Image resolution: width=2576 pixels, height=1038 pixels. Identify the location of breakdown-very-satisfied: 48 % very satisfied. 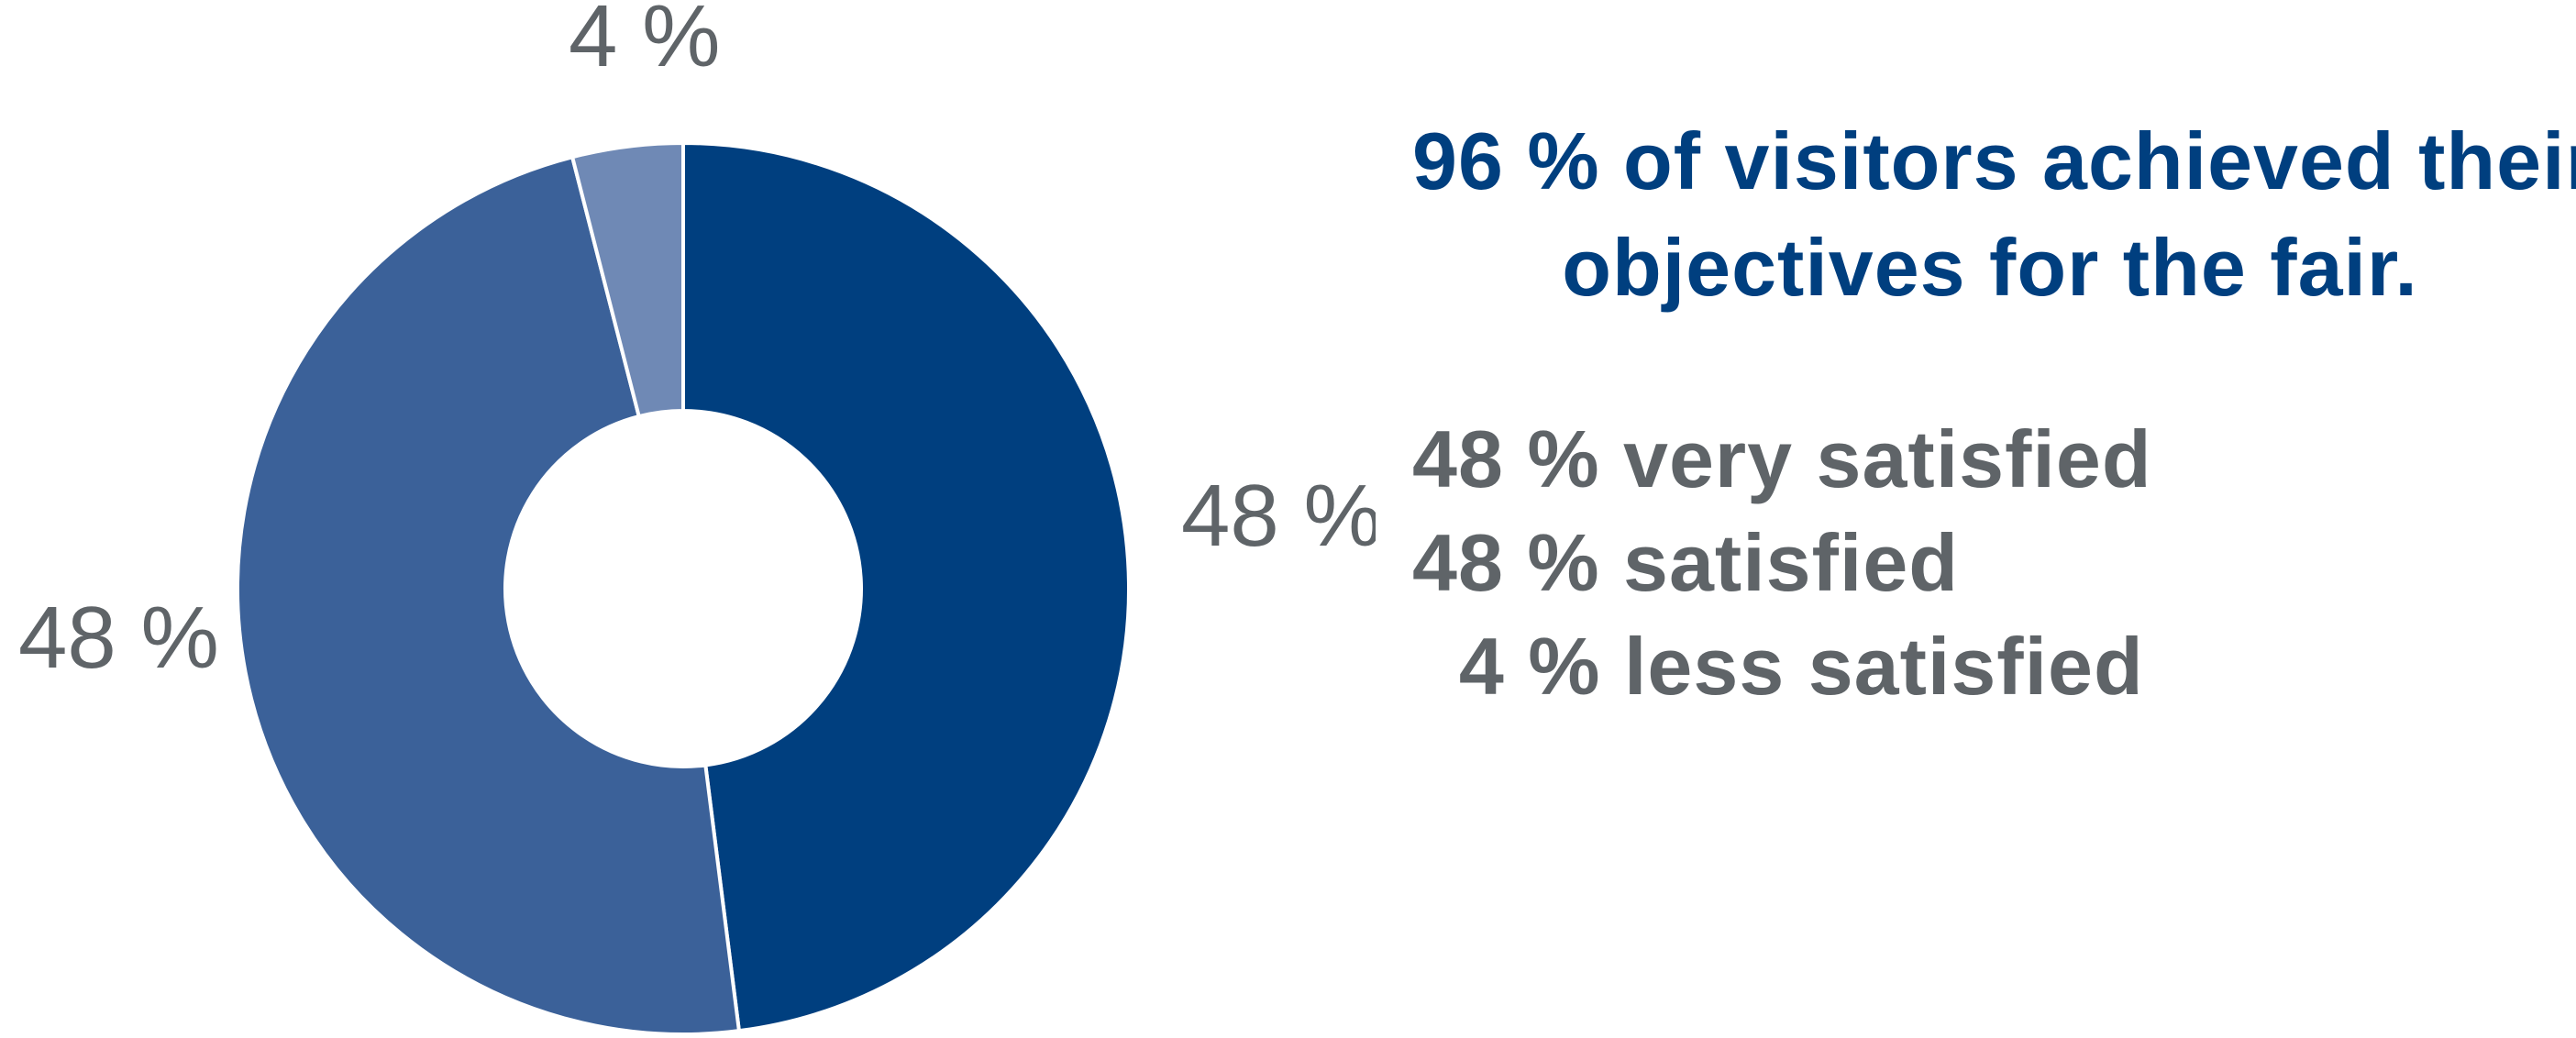
(1782, 459).